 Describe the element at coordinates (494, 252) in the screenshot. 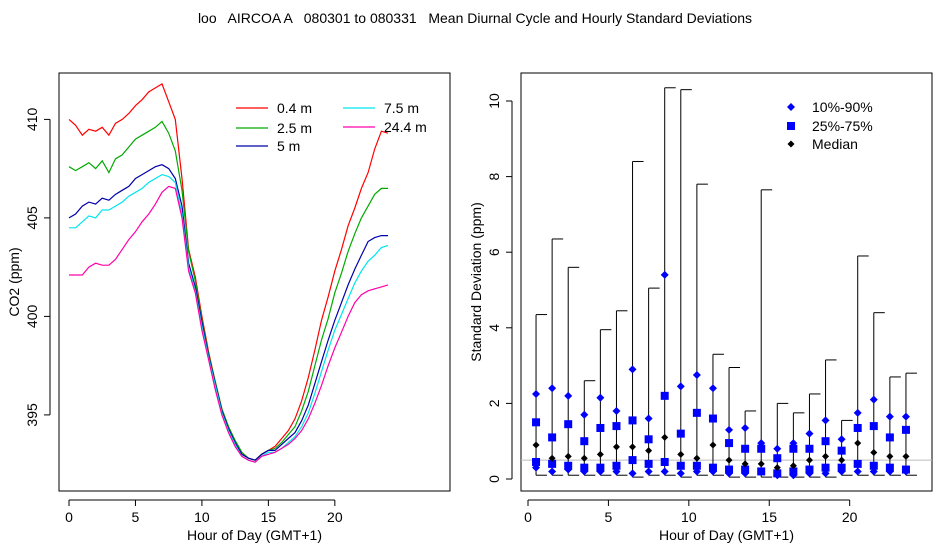

I see `right-y-tick-label: 6` at that location.